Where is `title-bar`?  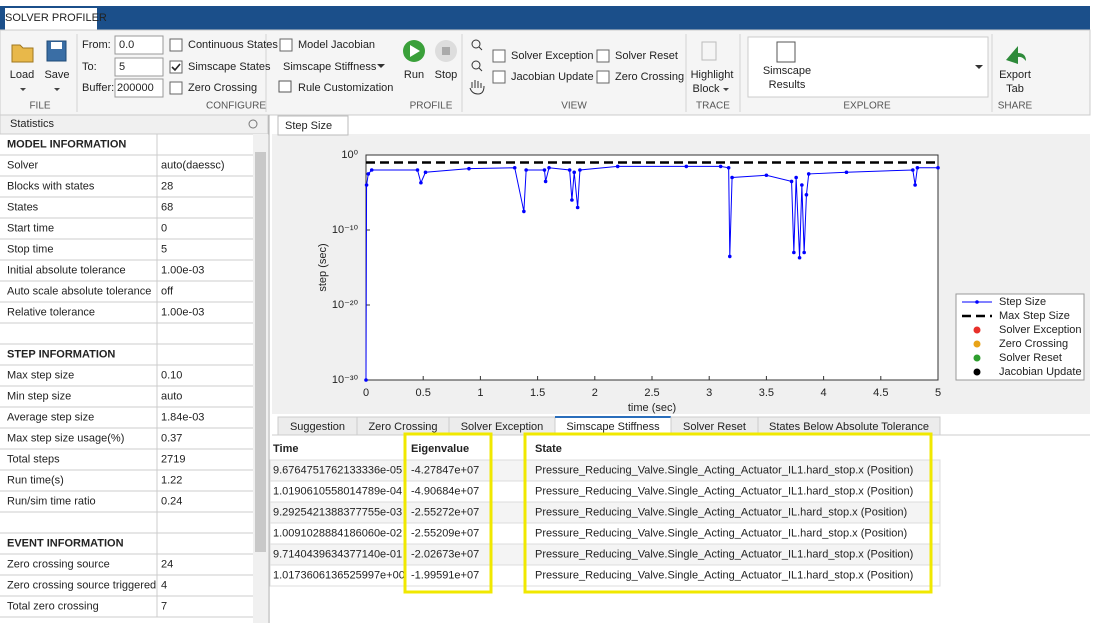 title-bar is located at coordinates (545, 18).